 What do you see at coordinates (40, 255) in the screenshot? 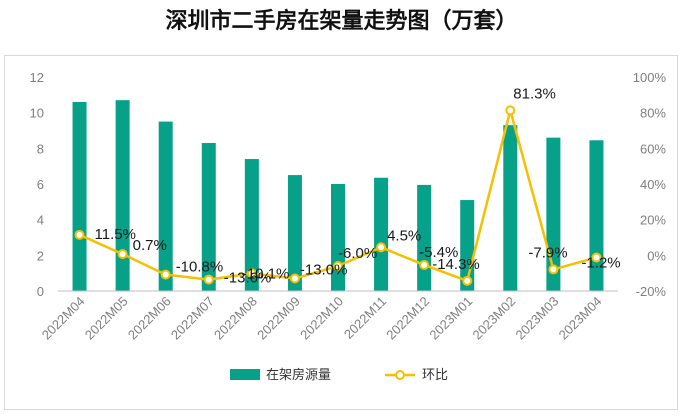
I see `y-left-tick: 2` at bounding box center [40, 255].